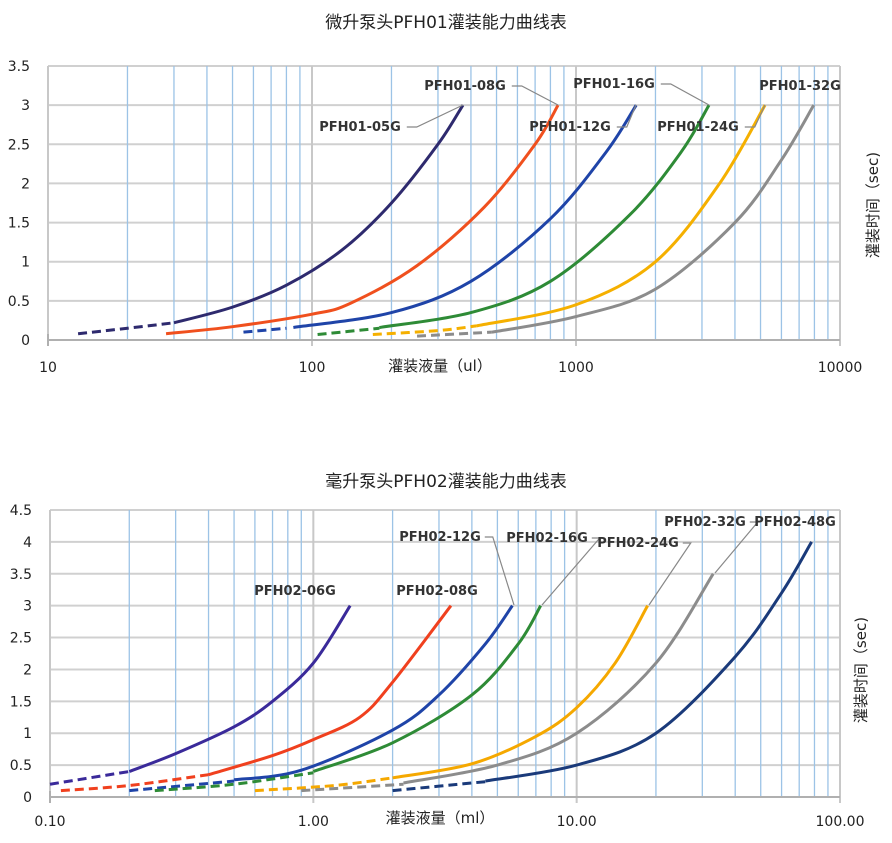 The height and width of the screenshot is (843, 892). I want to click on x-tick-label: 10000, so click(840, 368).